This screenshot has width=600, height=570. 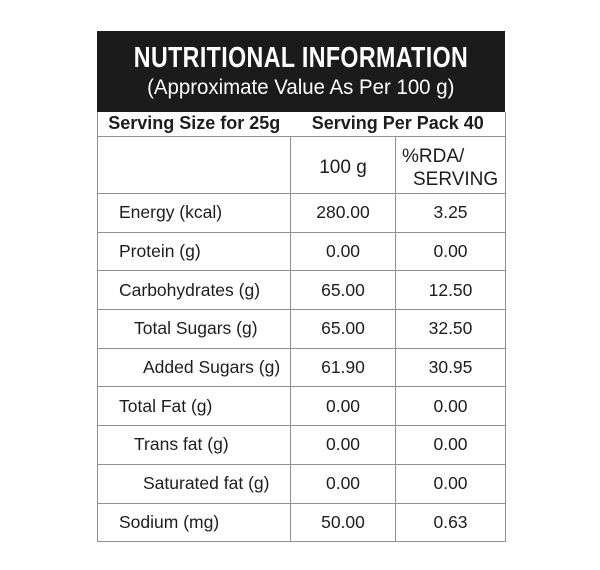 What do you see at coordinates (343, 164) in the screenshot?
I see `column-header-amount: 100 g` at bounding box center [343, 164].